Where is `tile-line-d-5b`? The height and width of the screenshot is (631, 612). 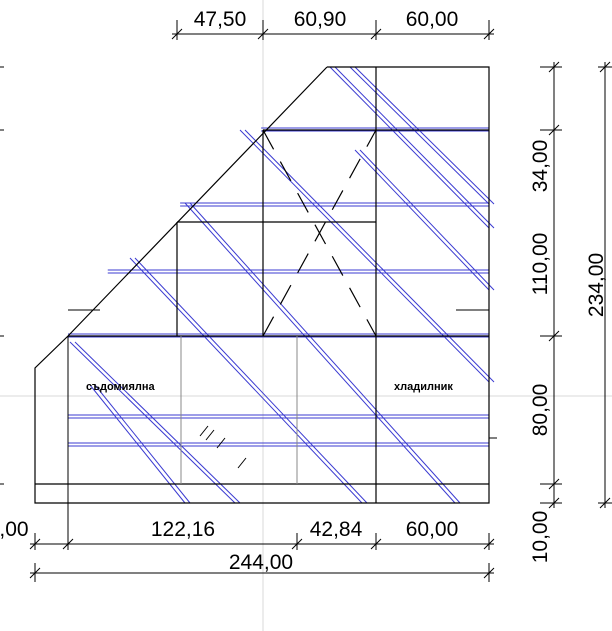 tile-line-d-5b is located at coordinates (157, 422).